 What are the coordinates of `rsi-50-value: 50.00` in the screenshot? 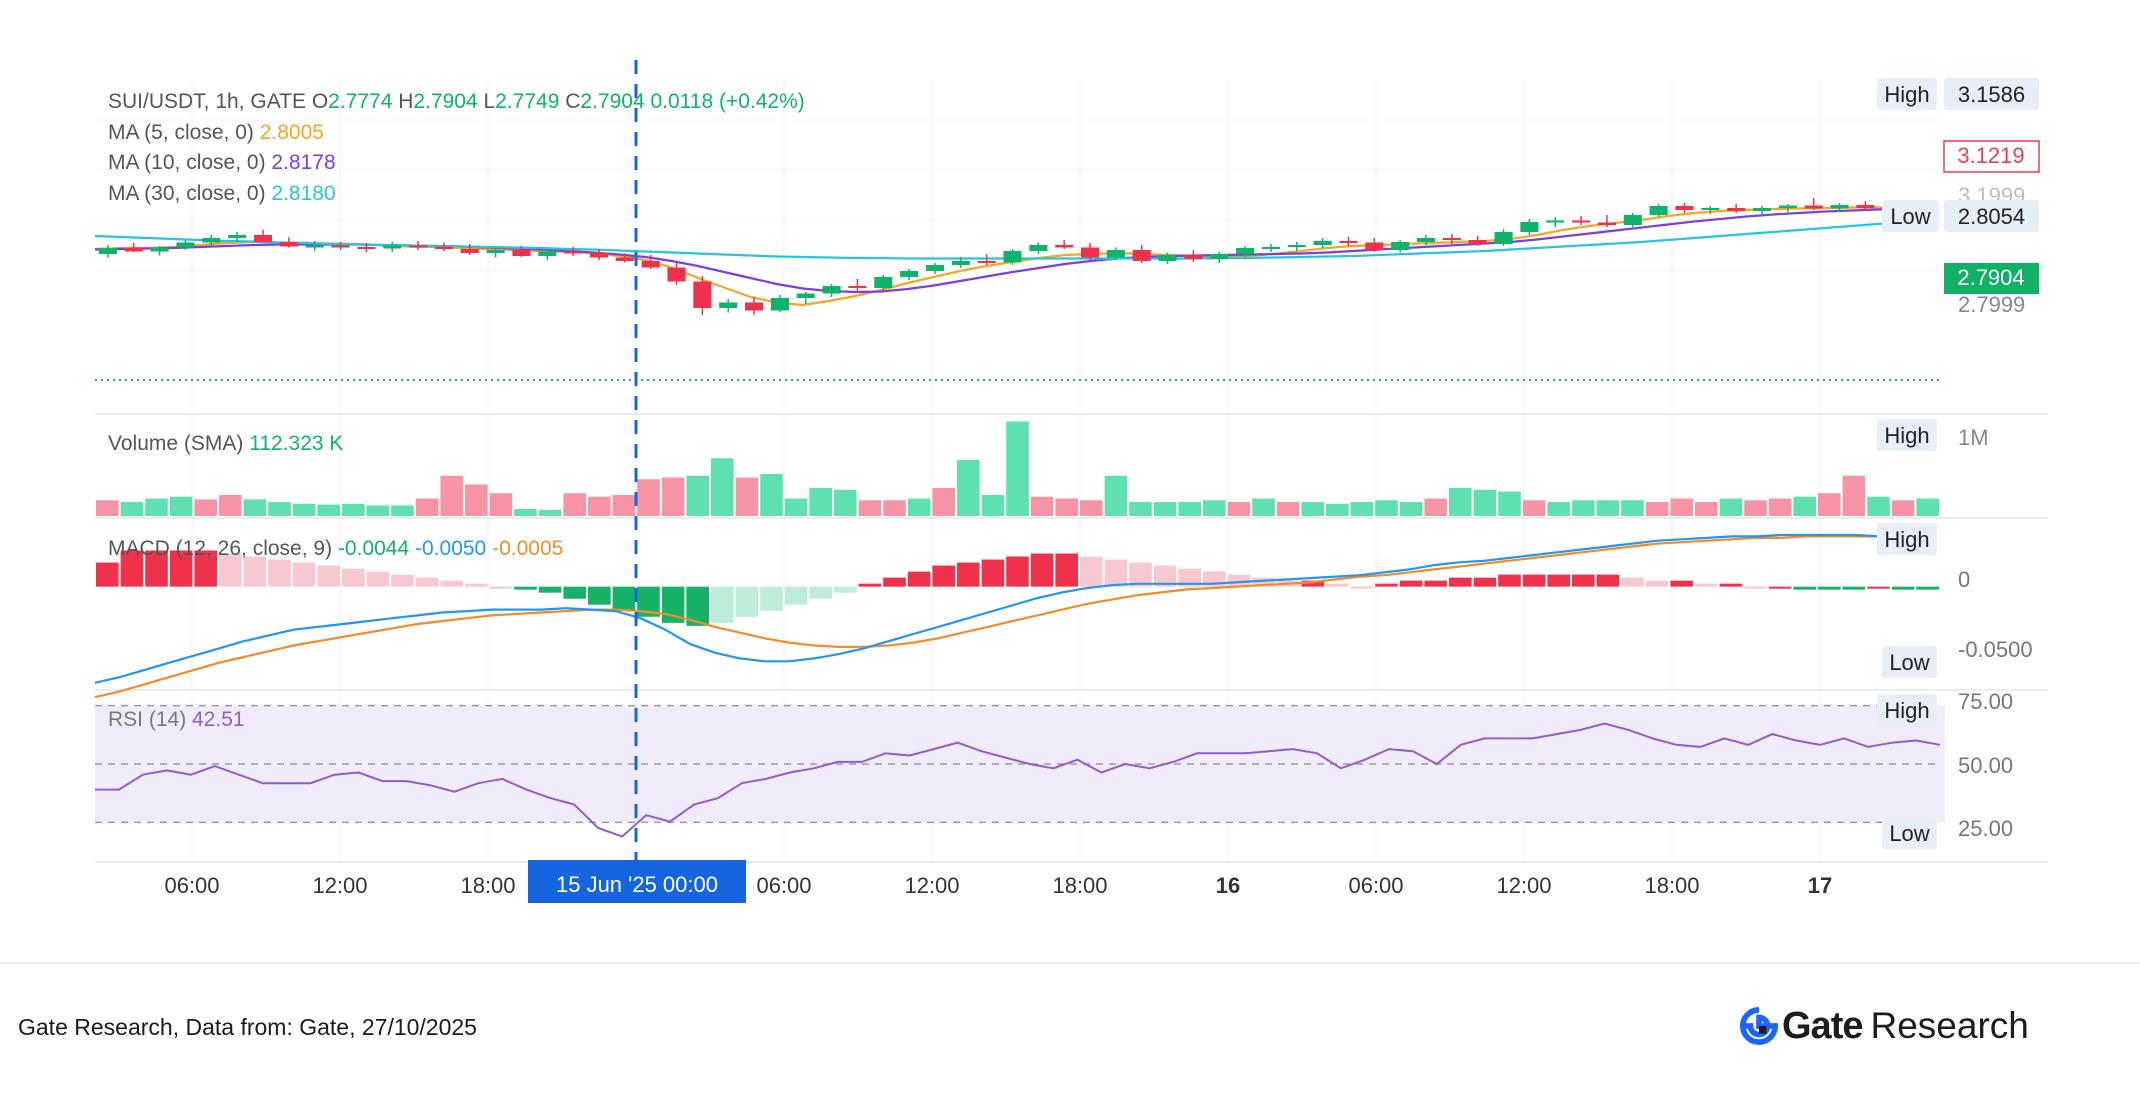 It's located at (1985, 765).